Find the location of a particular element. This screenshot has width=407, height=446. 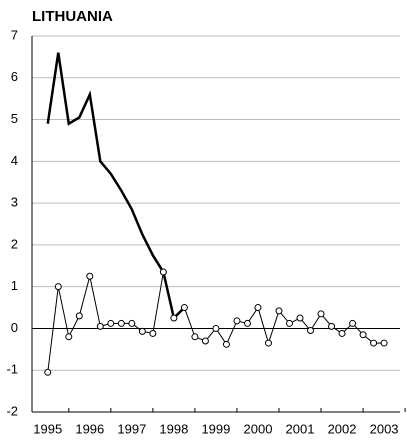

y-tick-label: 3 is located at coordinates (14, 202).